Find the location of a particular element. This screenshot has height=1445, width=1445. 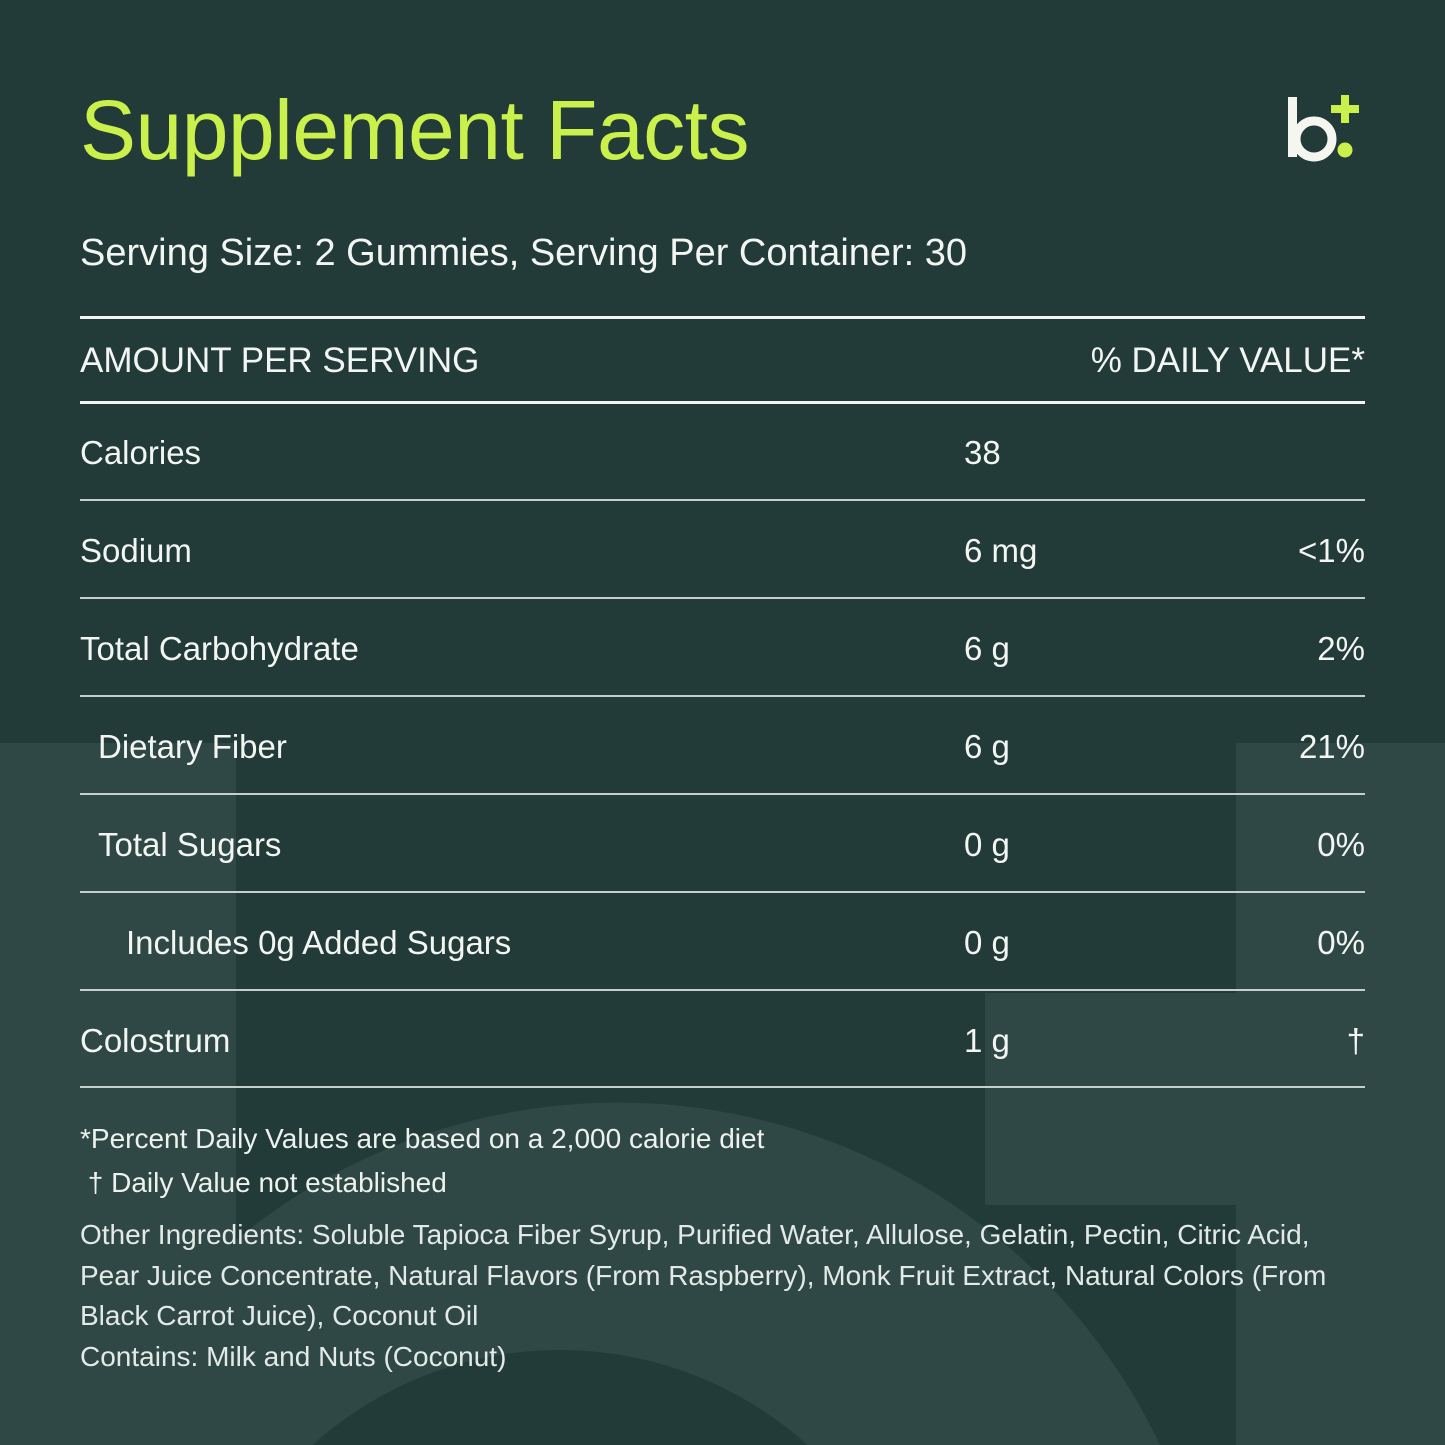

nutrient-label: Total Carbohydrate is located at coordinates (219, 648).